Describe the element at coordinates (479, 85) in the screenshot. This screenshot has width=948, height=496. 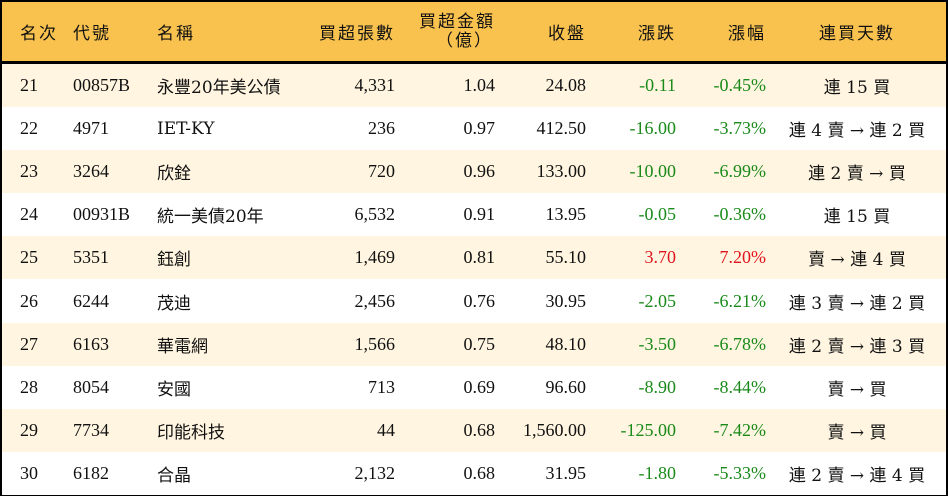
I see `net-buy-amount-cell: 1.04` at that location.